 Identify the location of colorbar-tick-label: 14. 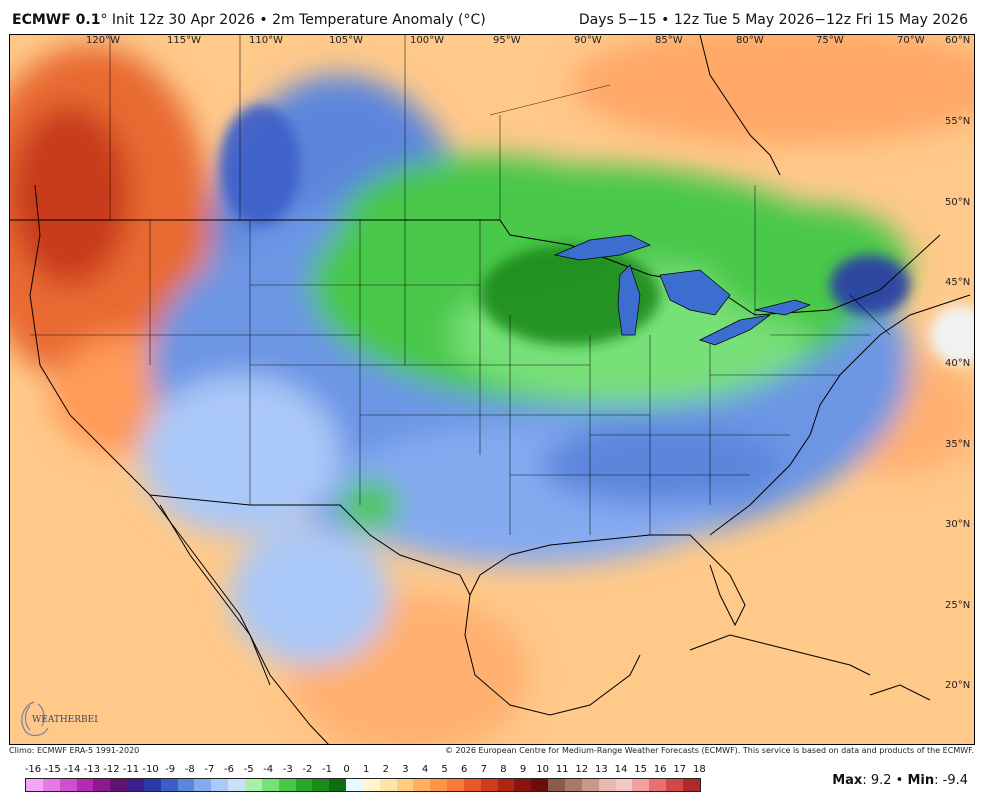
(621, 769).